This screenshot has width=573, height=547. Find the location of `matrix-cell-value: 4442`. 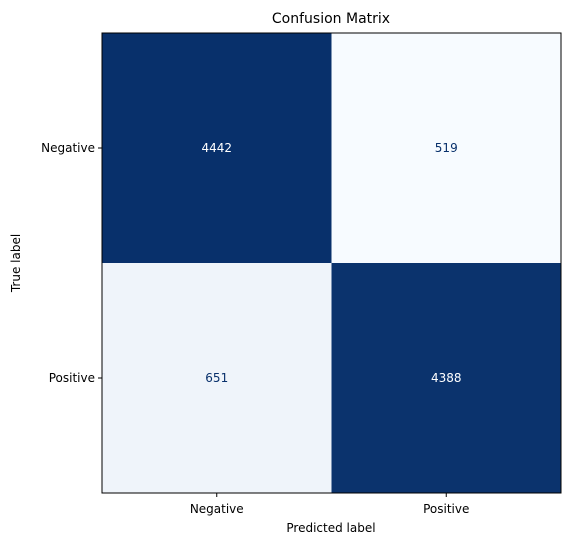

matrix-cell-value: 4442 is located at coordinates (216, 148).